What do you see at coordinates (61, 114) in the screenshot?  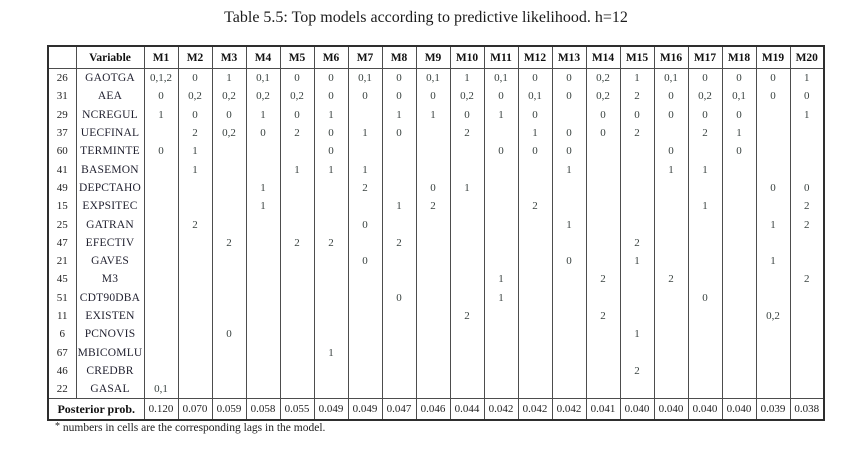 I see `row-number: 29` at bounding box center [61, 114].